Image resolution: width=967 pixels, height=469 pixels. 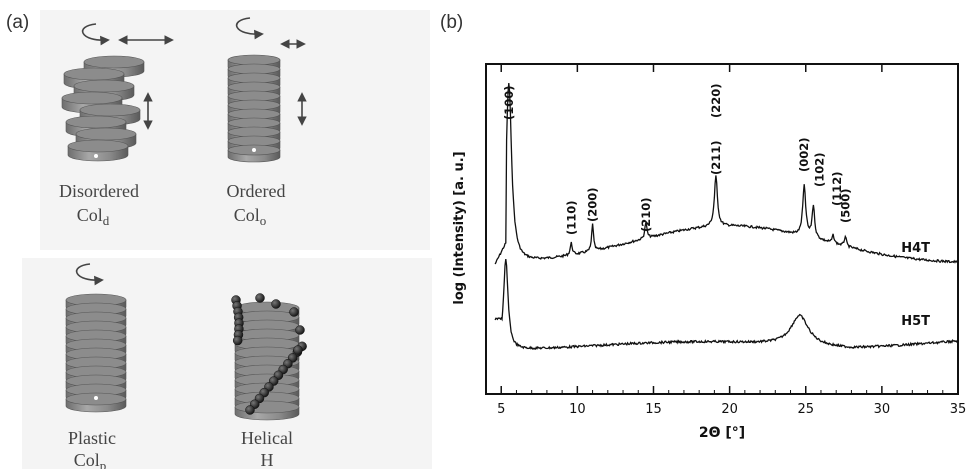 I want to click on peak-label: (211), so click(x=716, y=157).